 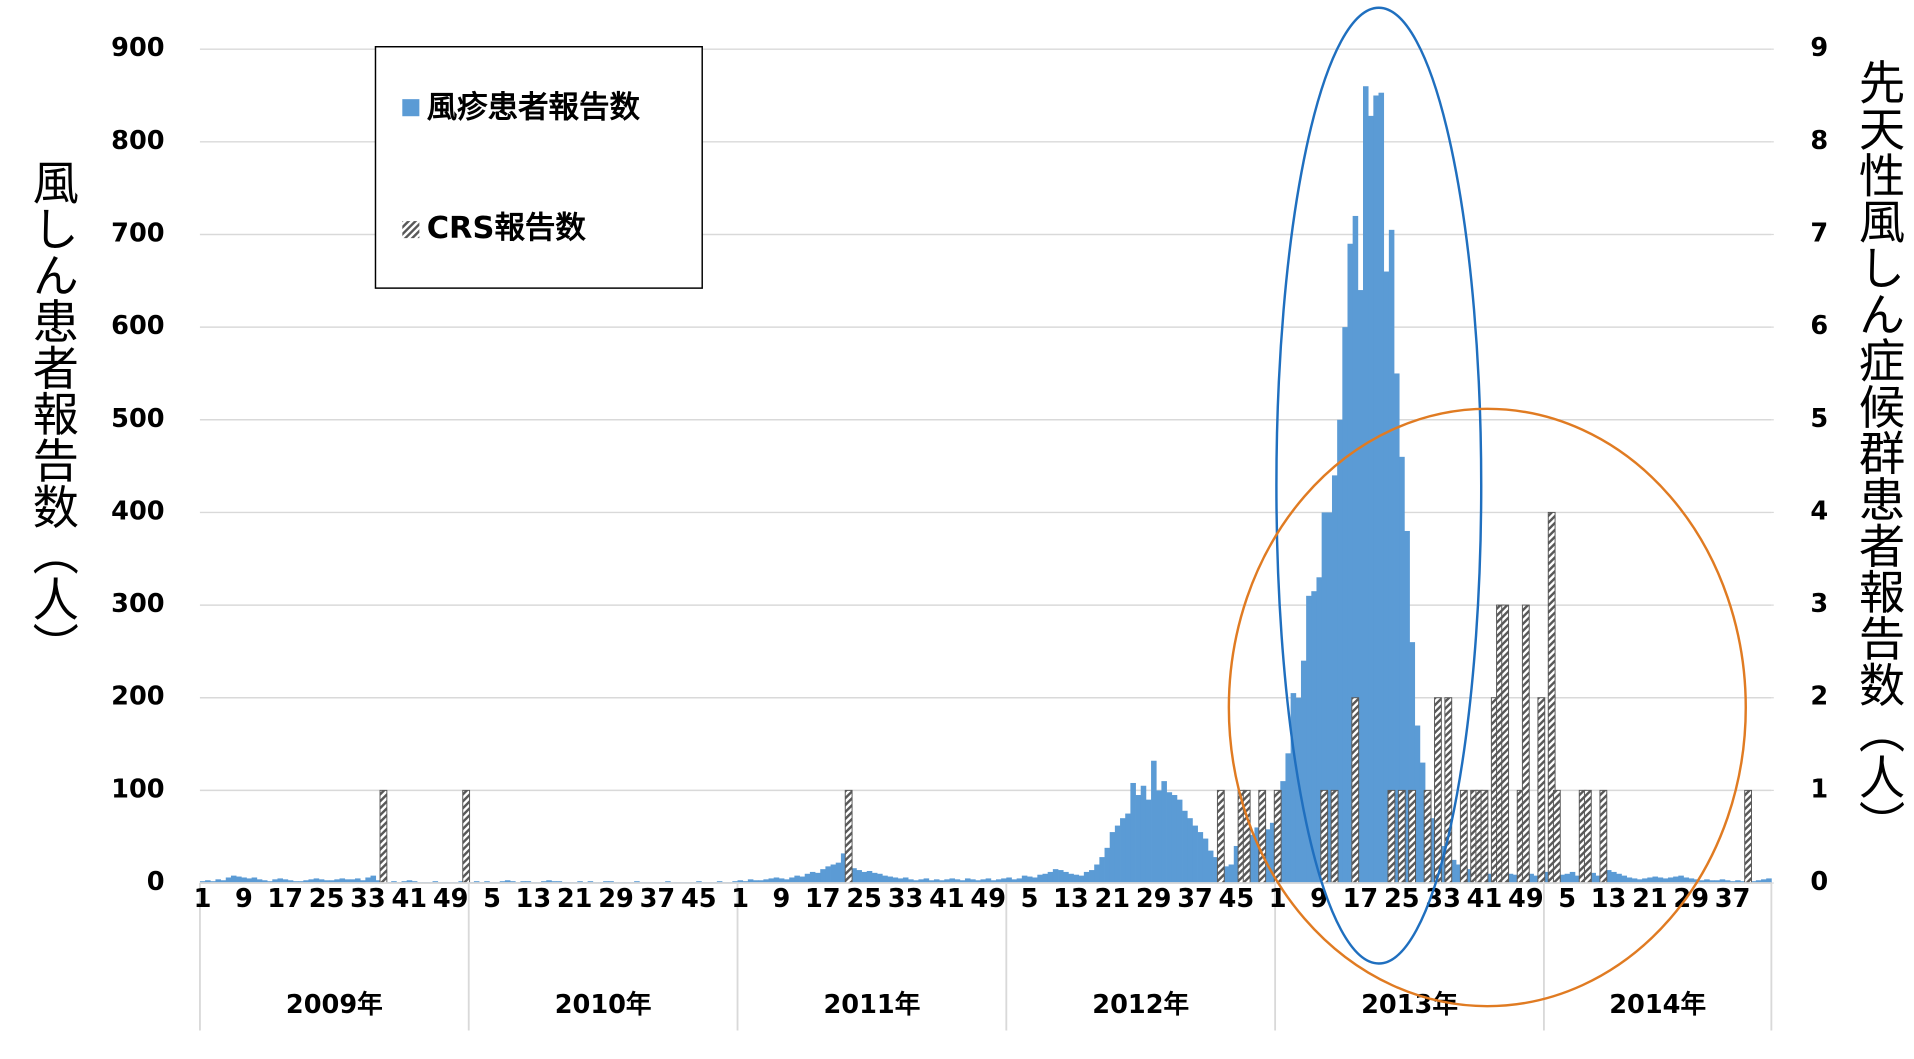 I want to click on group-label: 2014年, so click(x=1657, y=1004).